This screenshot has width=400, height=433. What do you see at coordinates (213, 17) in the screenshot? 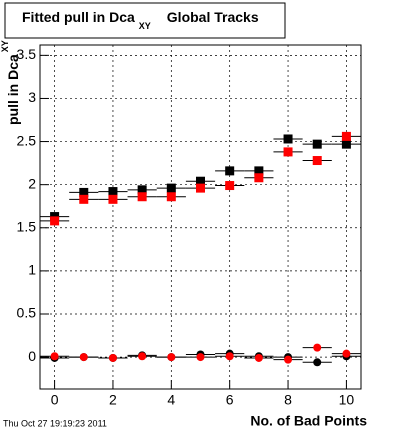
I see `title-suffix: Global Tracks` at bounding box center [213, 17].